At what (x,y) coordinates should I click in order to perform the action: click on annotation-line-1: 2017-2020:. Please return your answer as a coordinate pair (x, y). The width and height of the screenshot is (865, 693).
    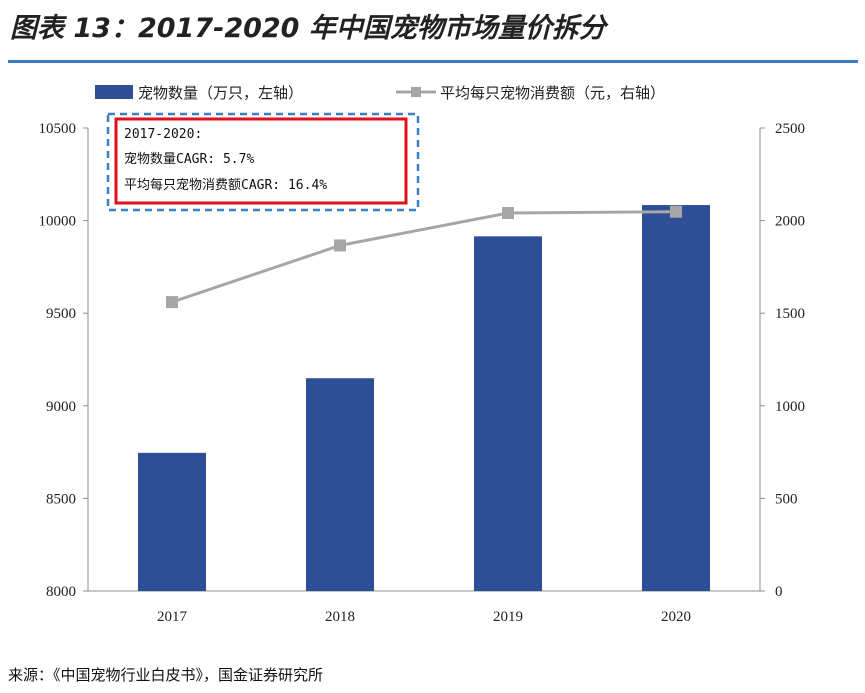
    Looking at the image, I should click on (163, 134).